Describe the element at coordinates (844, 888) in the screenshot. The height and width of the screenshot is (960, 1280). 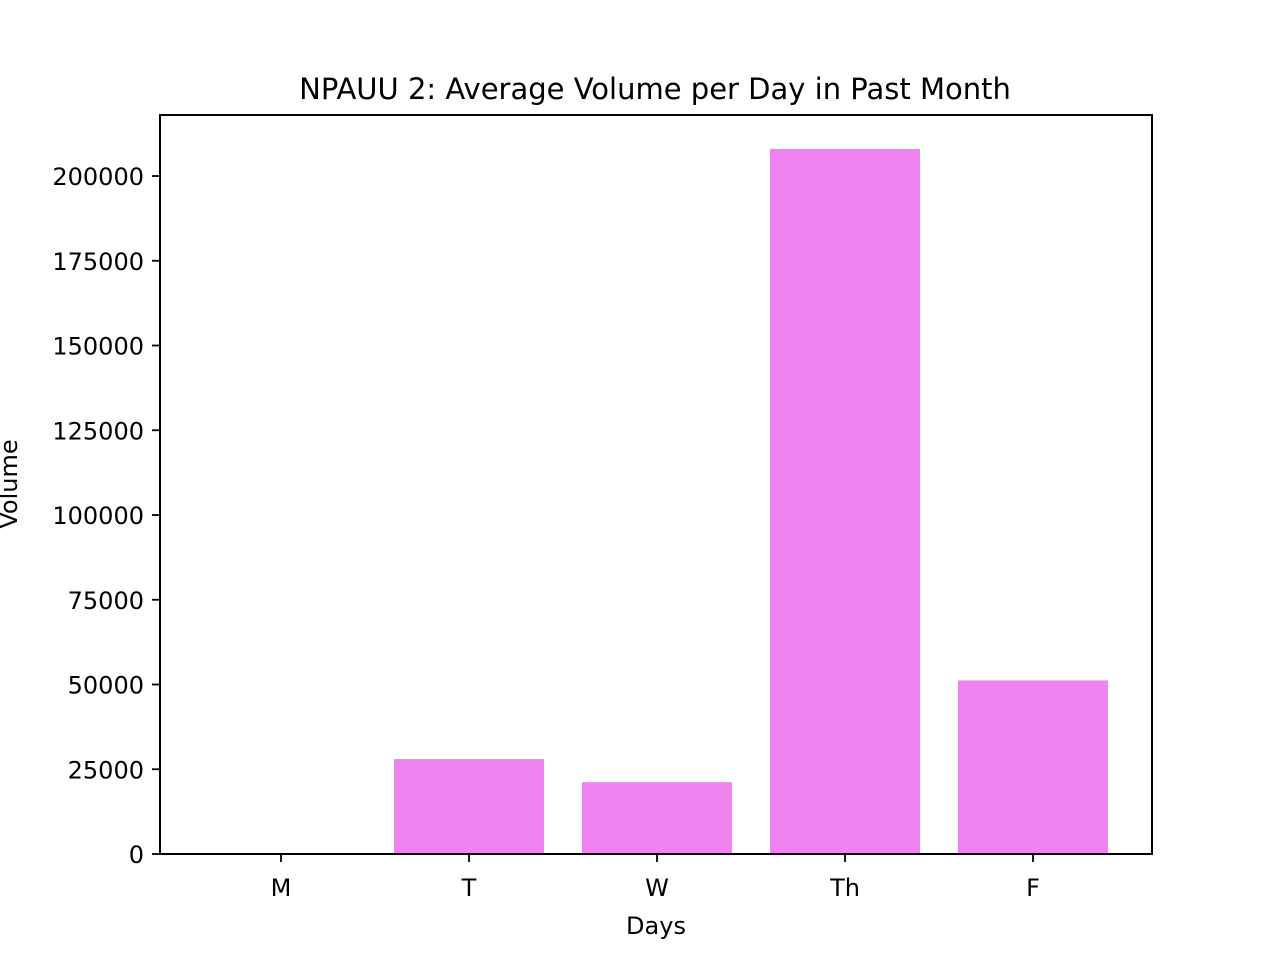
I see `x-tick-label: Th` at that location.